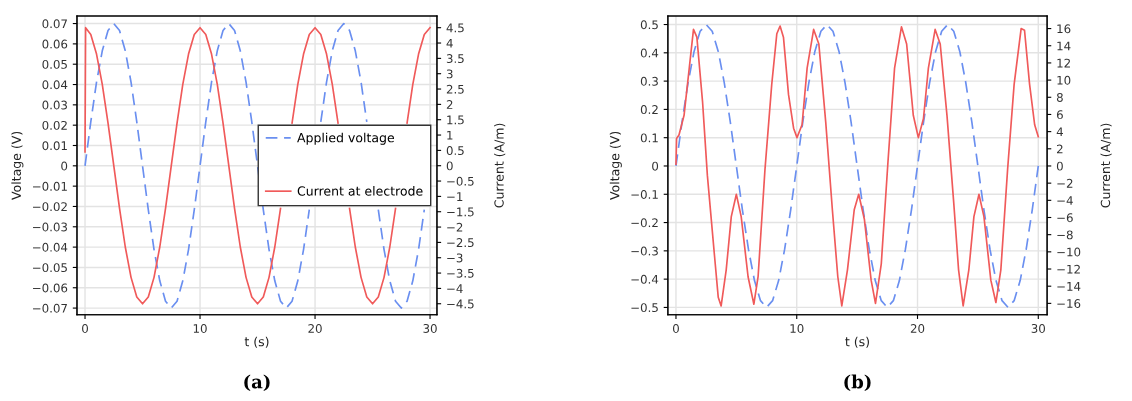  What do you see at coordinates (455, 89) in the screenshot?
I see `y2-tick-label: 2.5` at bounding box center [455, 89].